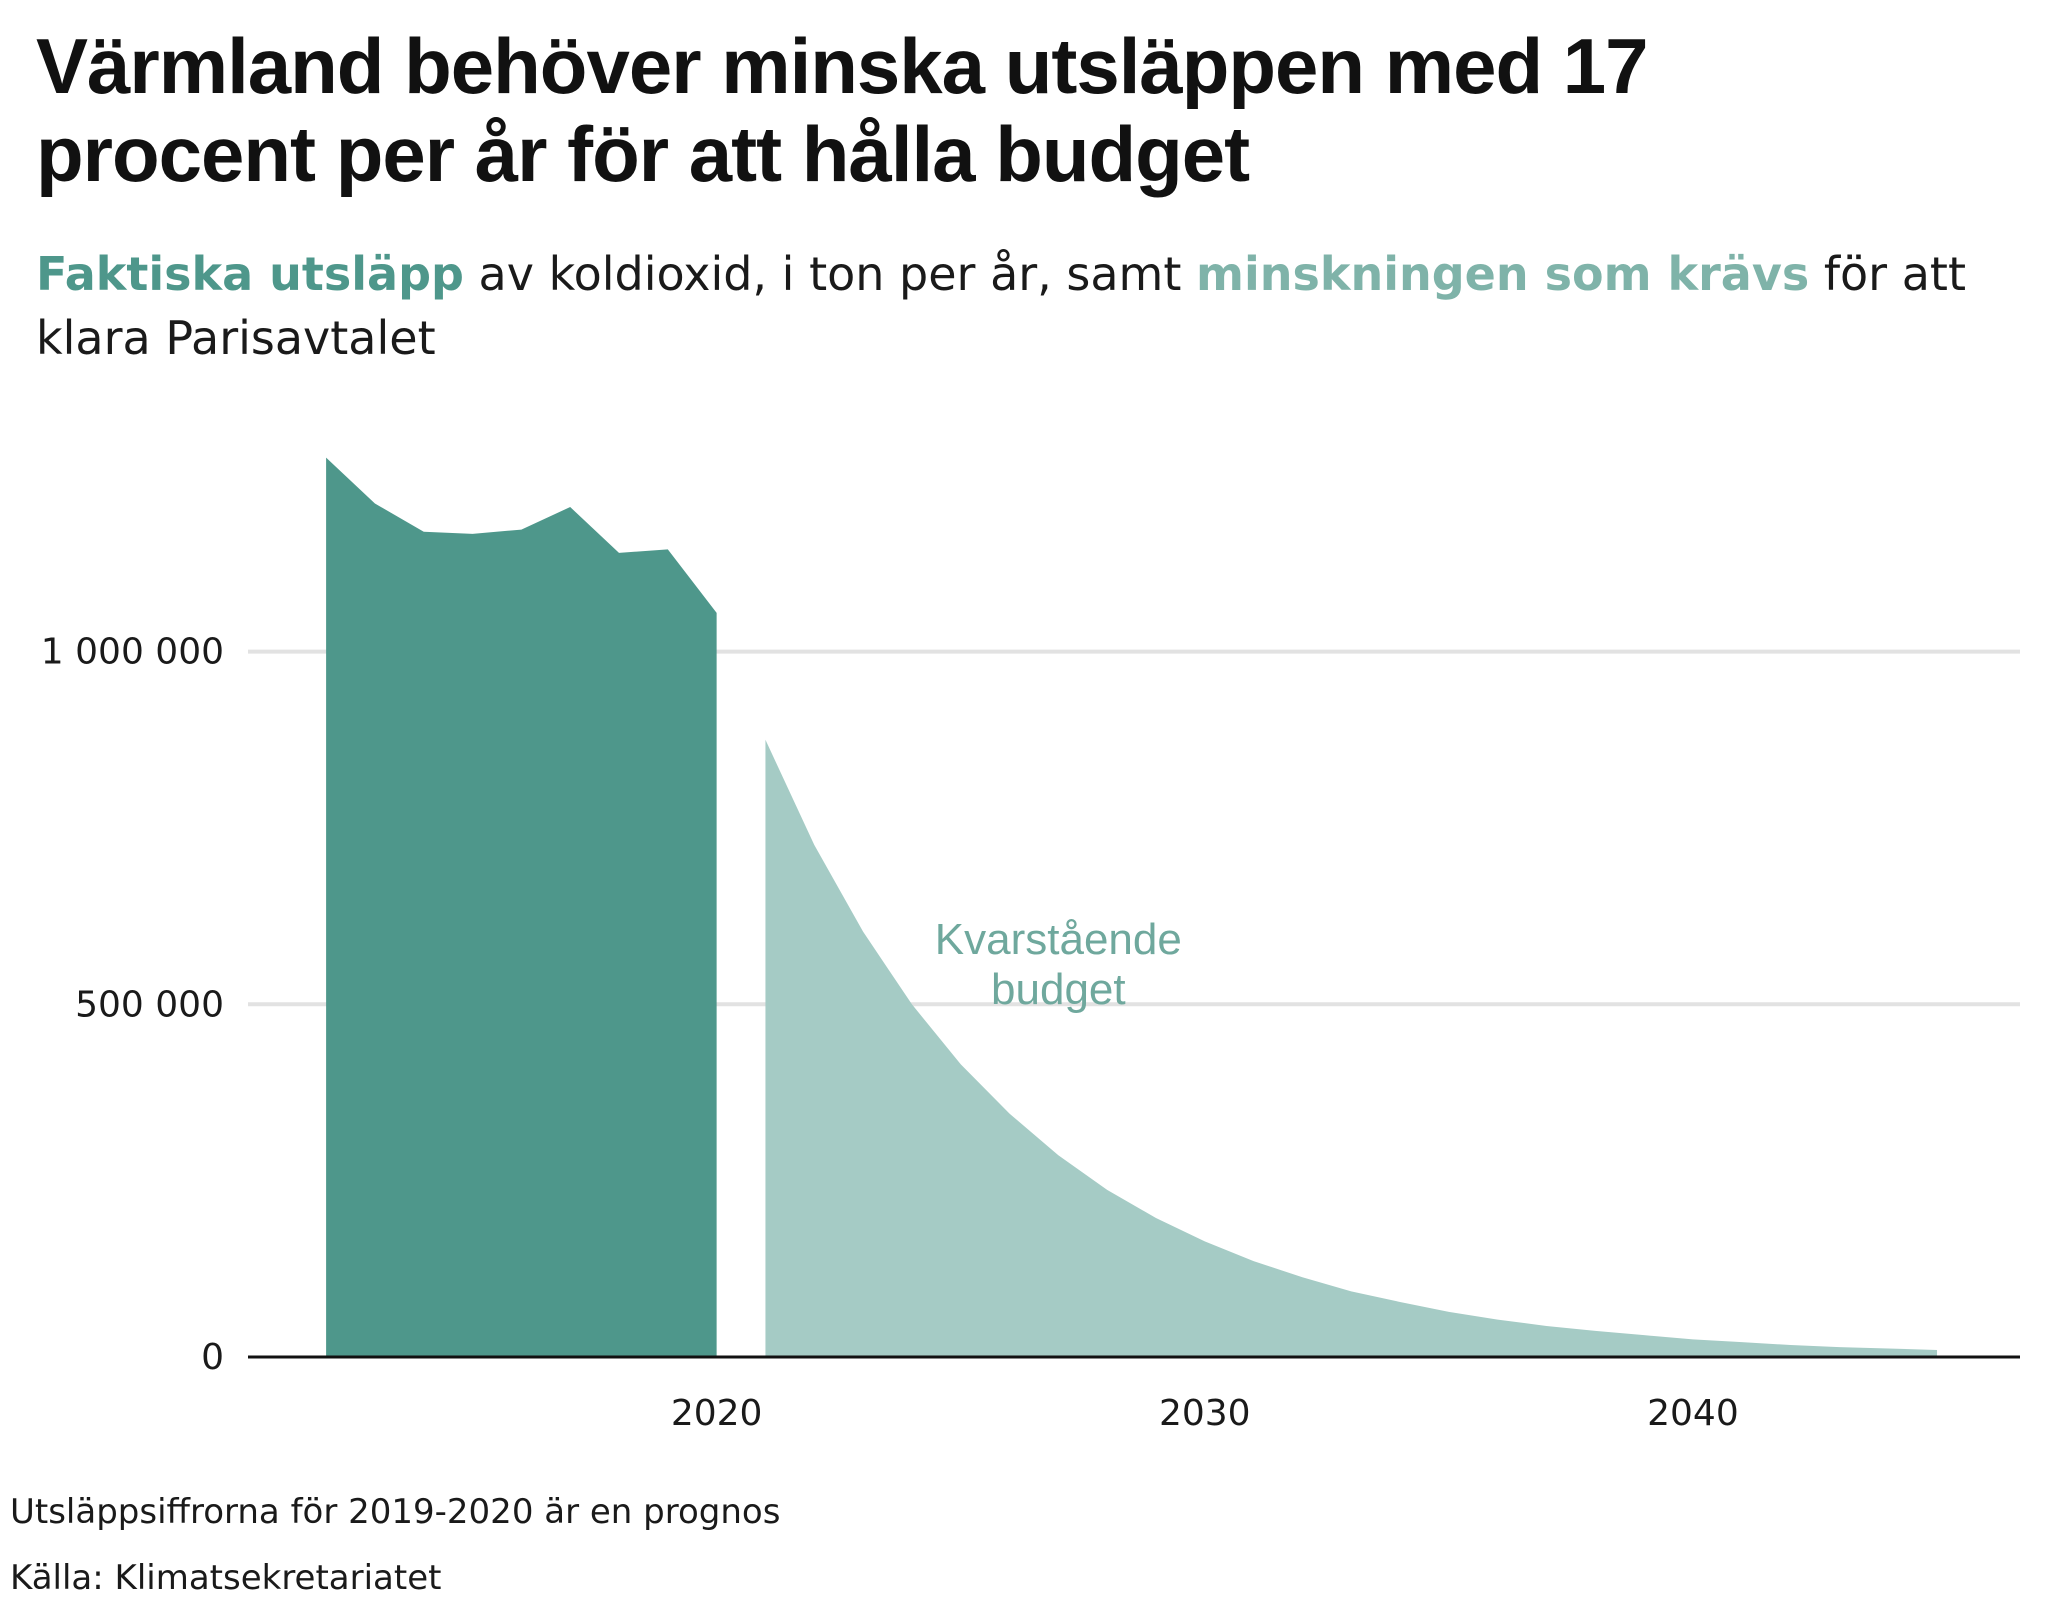 Image resolution: width=2048 pixels, height=1600 pixels. What do you see at coordinates (1205, 1413) in the screenshot?
I see `x-tick-label-1: 2030` at bounding box center [1205, 1413].